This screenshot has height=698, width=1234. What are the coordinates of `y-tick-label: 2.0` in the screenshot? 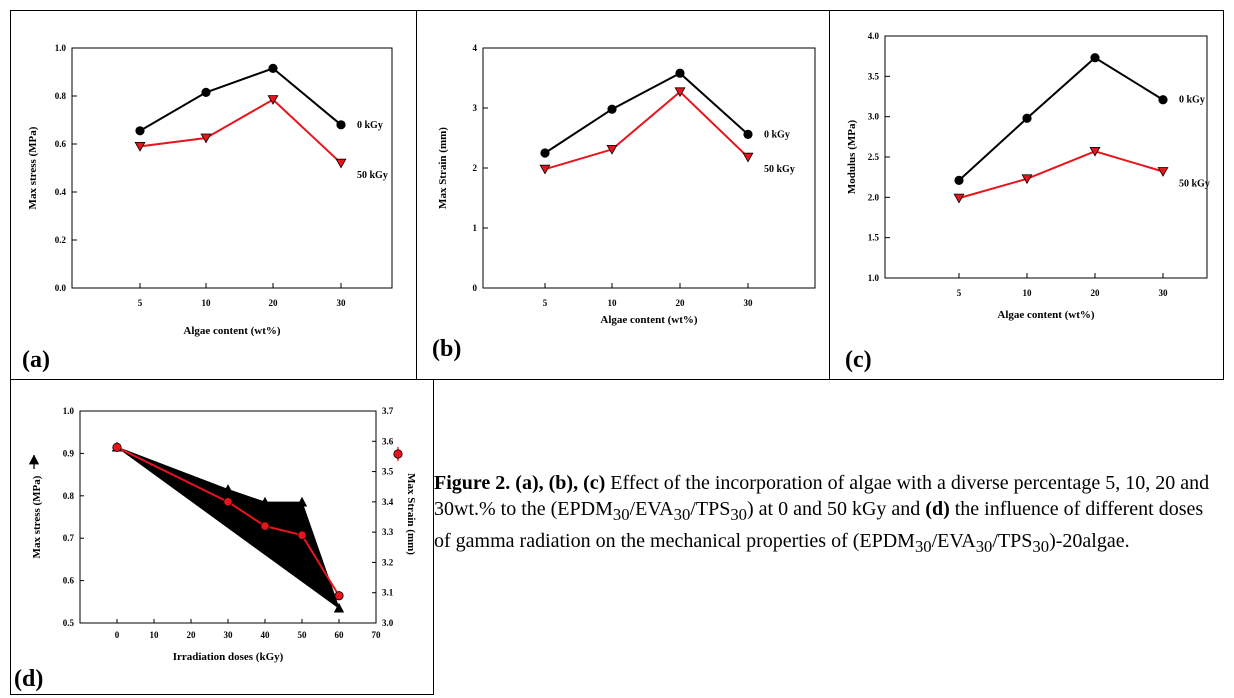 It's located at (874, 197).